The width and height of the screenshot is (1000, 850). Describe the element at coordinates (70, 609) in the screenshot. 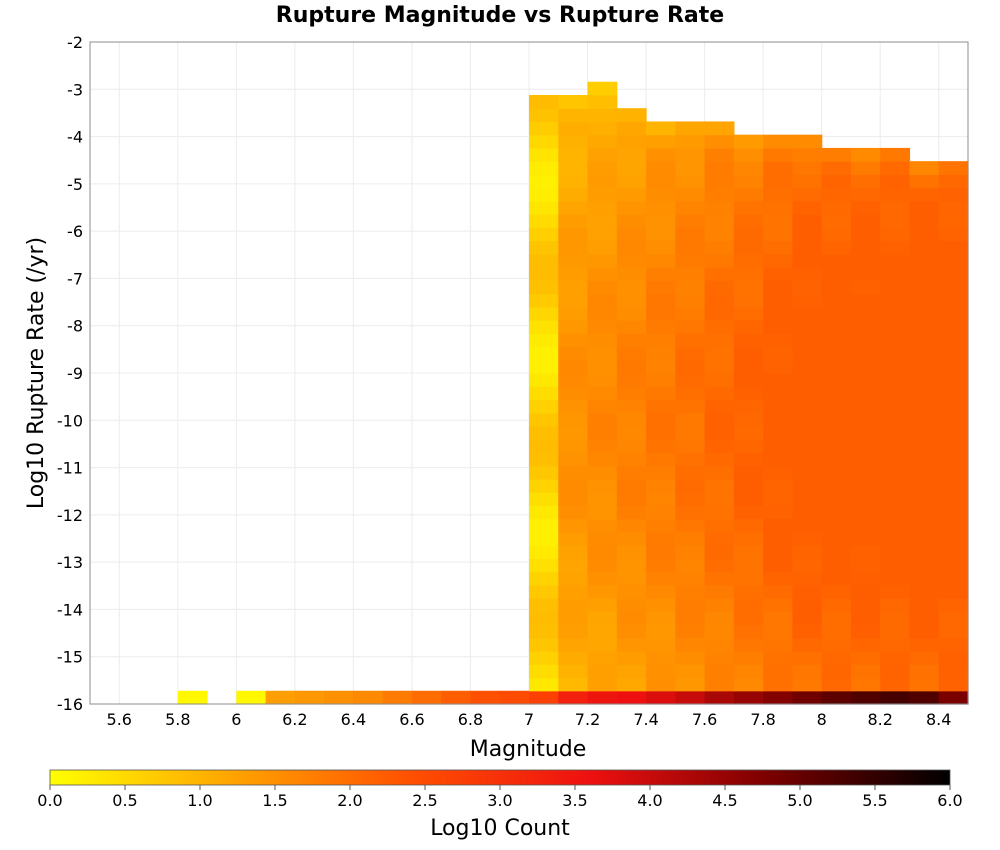

I see `y-tick-label: -14` at that location.